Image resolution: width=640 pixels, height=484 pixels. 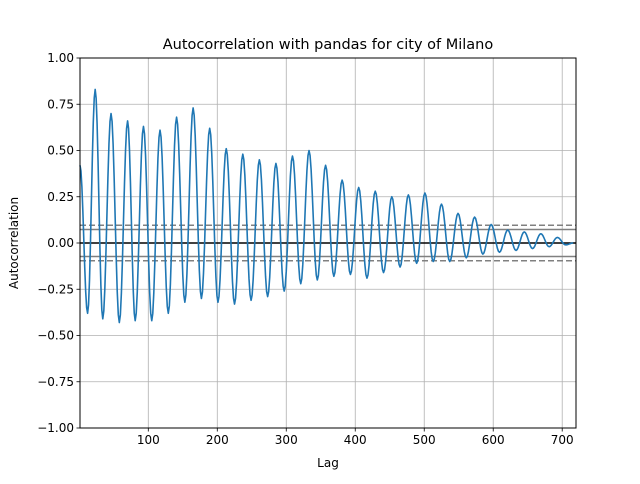 I want to click on y-tick-label: −0.75, so click(x=55, y=382).